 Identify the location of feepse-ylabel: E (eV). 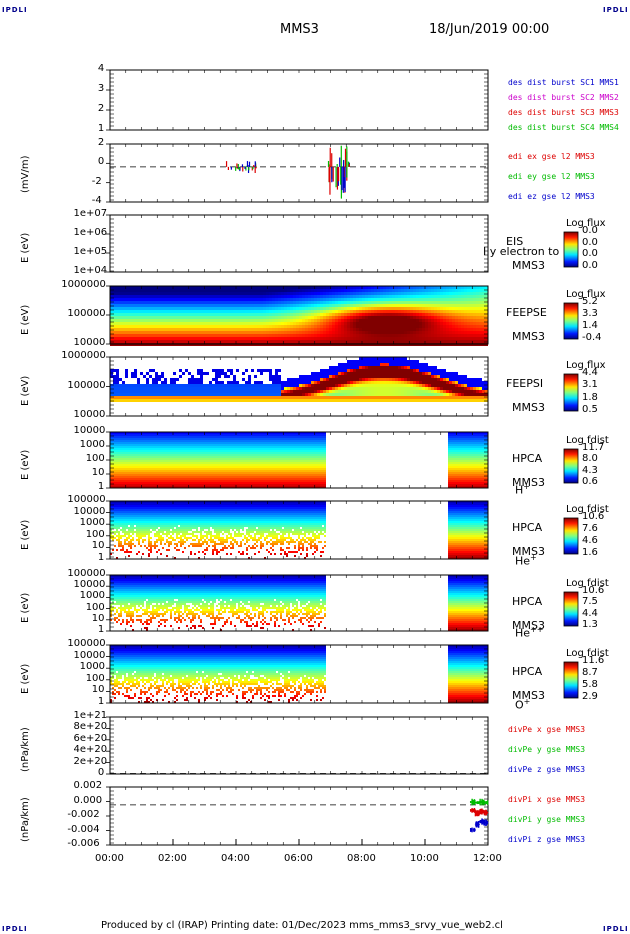
(25, 319).